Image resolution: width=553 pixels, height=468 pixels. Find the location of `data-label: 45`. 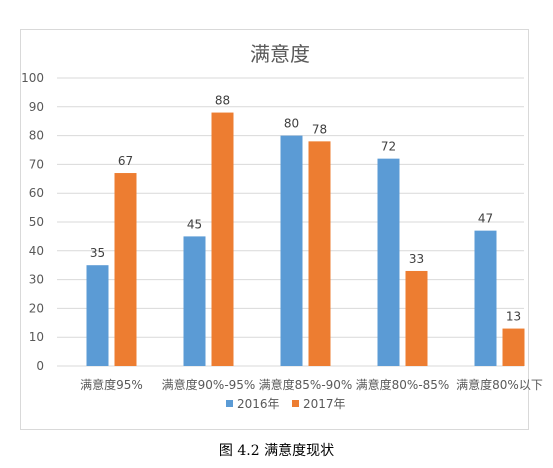

data-label: 45 is located at coordinates (194, 224).